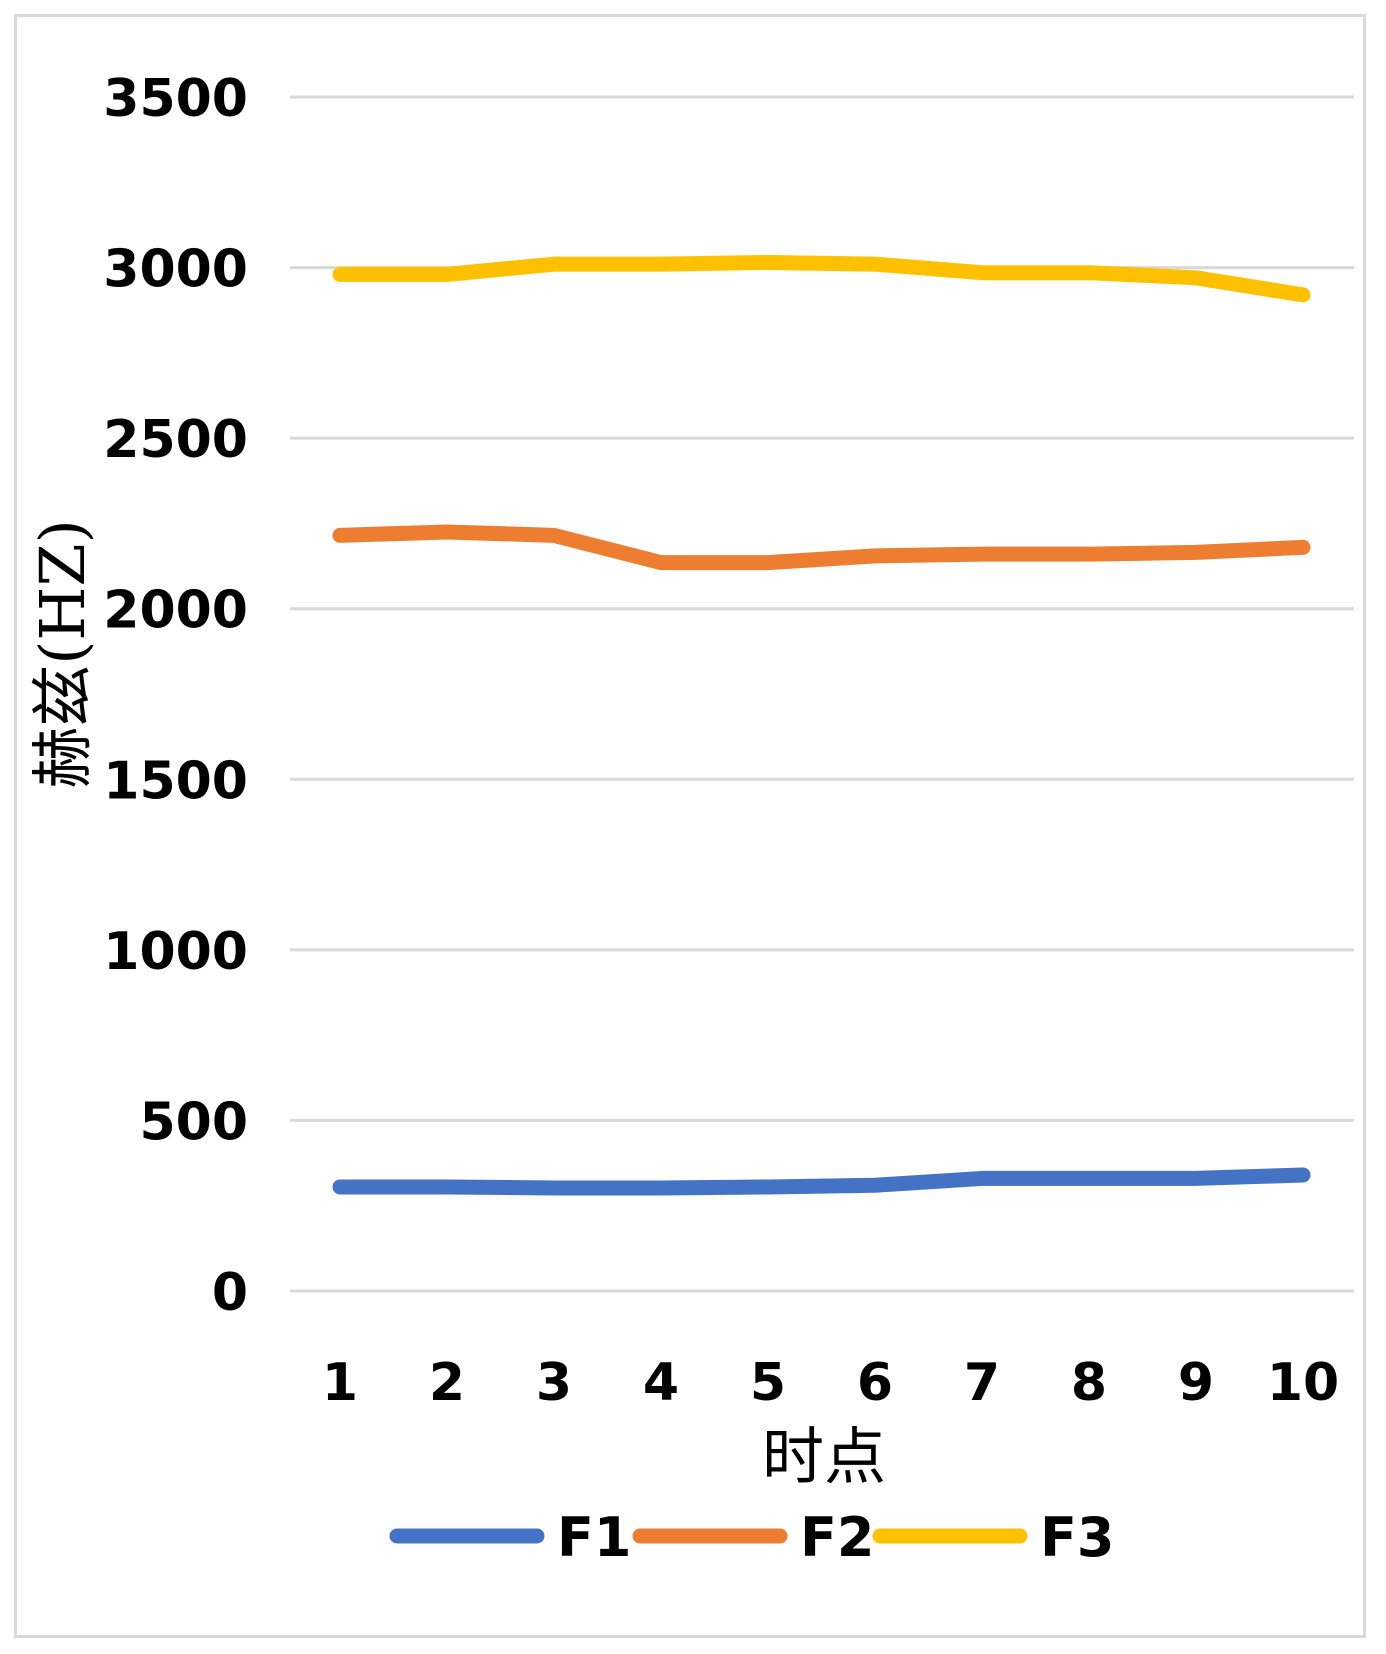 The width and height of the screenshot is (1386, 1654). I want to click on x-tick-label: 4, so click(661, 1383).